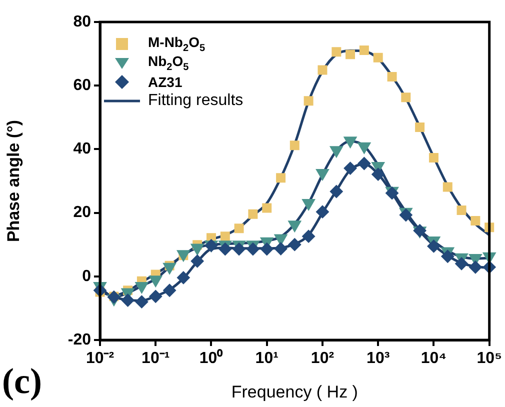  Describe the element at coordinates (165, 82) in the screenshot. I see `legend-label: AZ31` at that location.